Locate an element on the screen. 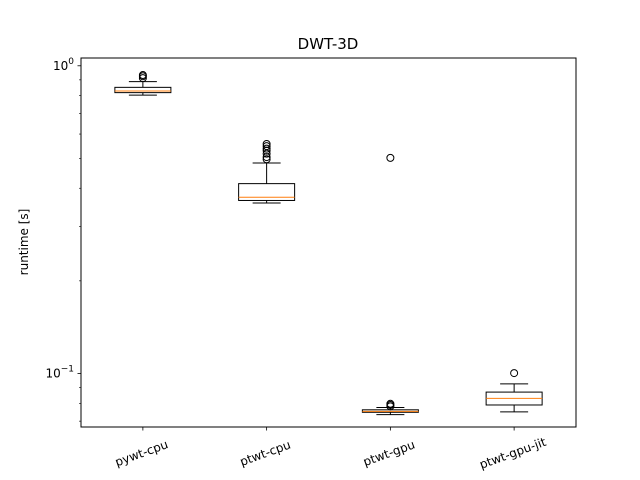 The height and width of the screenshot is (480, 640). y-tick-label: 10⁰ is located at coordinates (63, 65).